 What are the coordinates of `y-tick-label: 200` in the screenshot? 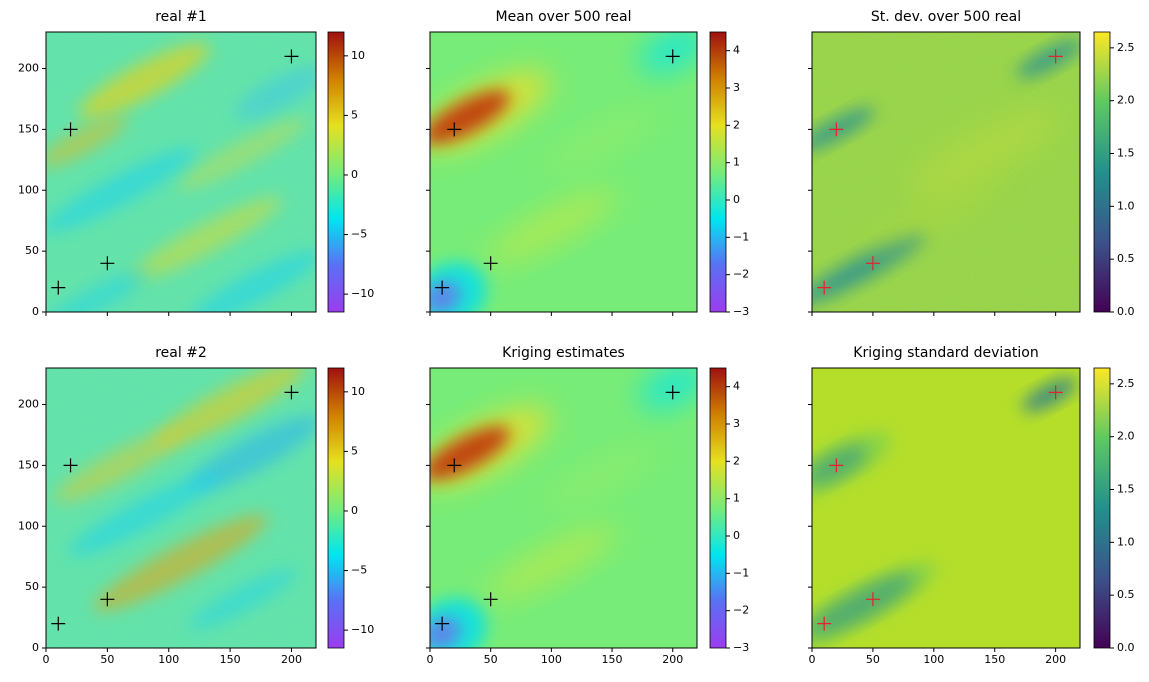 It's located at (28, 68).